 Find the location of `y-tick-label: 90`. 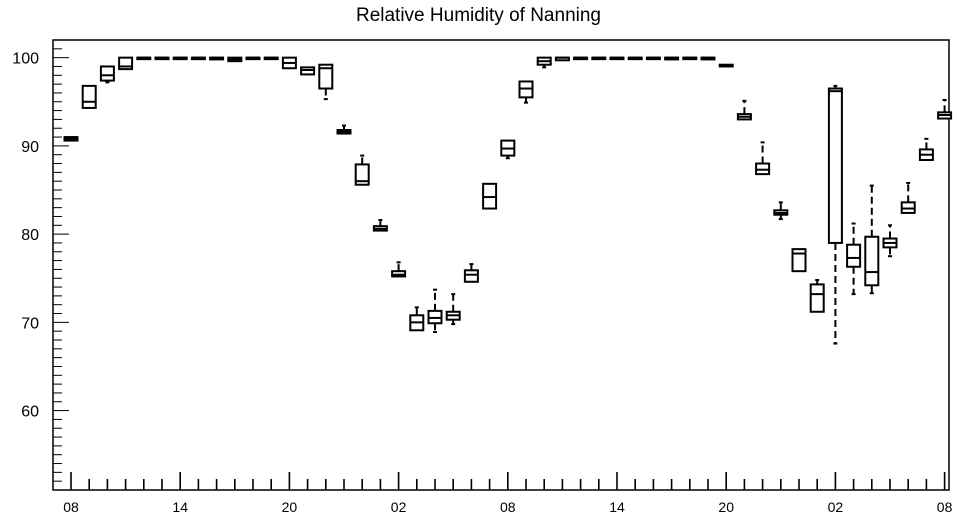

y-tick-label: 90 is located at coordinates (30, 147).